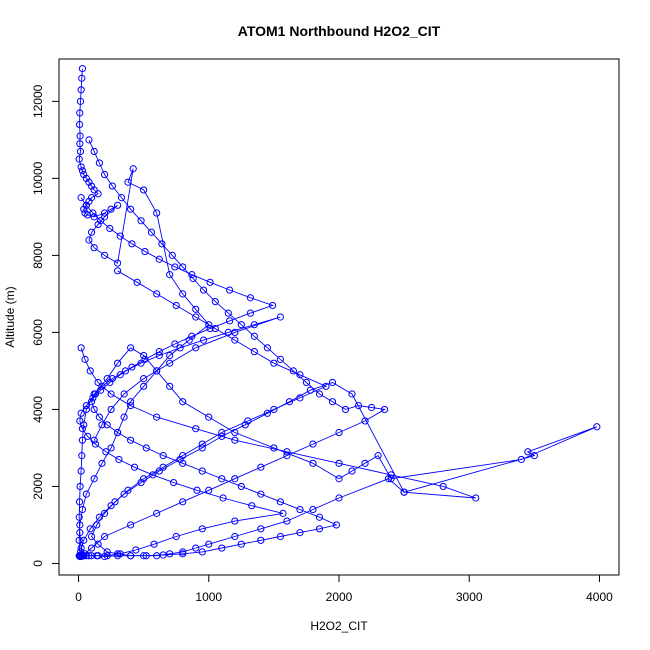  I want to click on y-tick-label: 10000, so click(38, 178).